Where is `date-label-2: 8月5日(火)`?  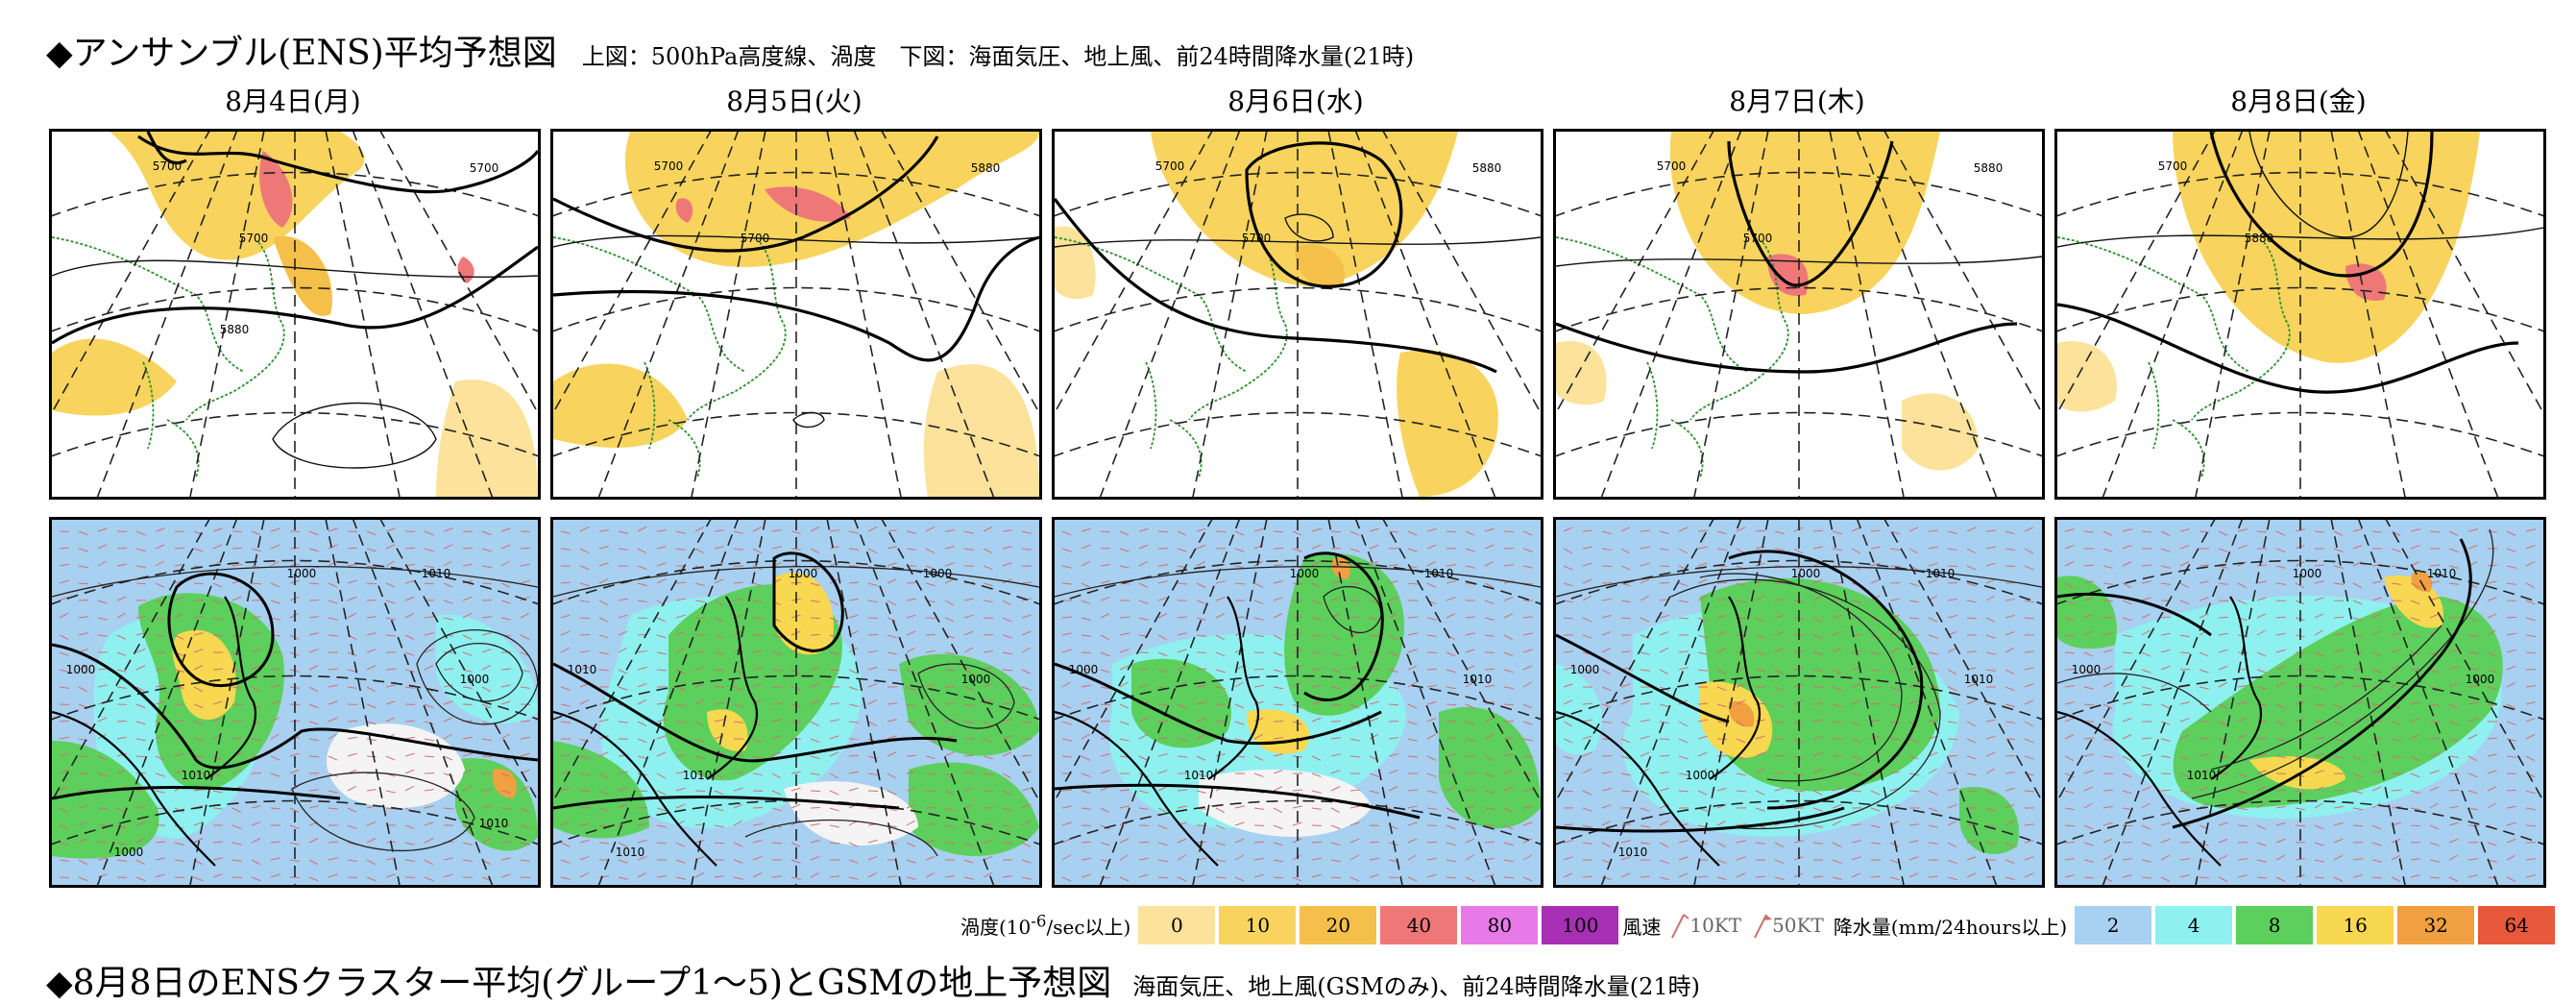 date-label-2: 8月5日(火) is located at coordinates (794, 100).